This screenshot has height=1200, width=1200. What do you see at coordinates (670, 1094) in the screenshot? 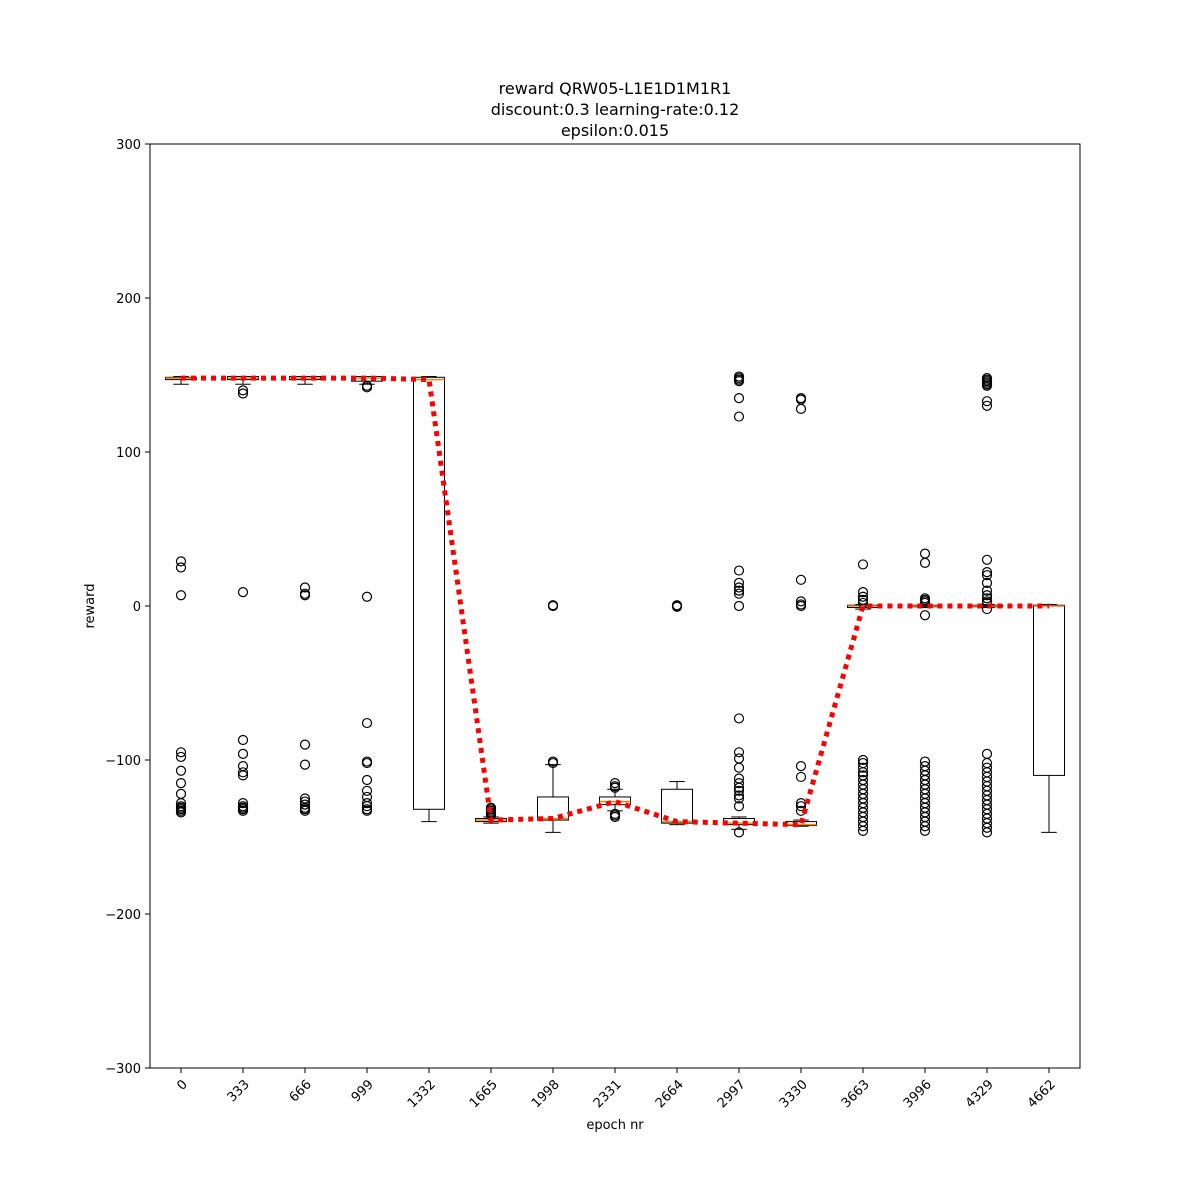
I see `x-tick-label: 2664` at bounding box center [670, 1094].